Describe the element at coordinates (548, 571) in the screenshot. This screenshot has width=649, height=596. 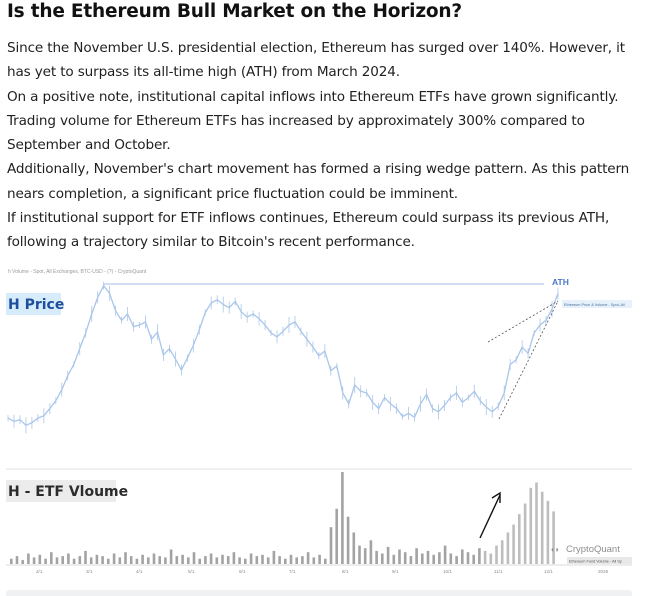
I see `x-tick-label: 12/1` at that location.